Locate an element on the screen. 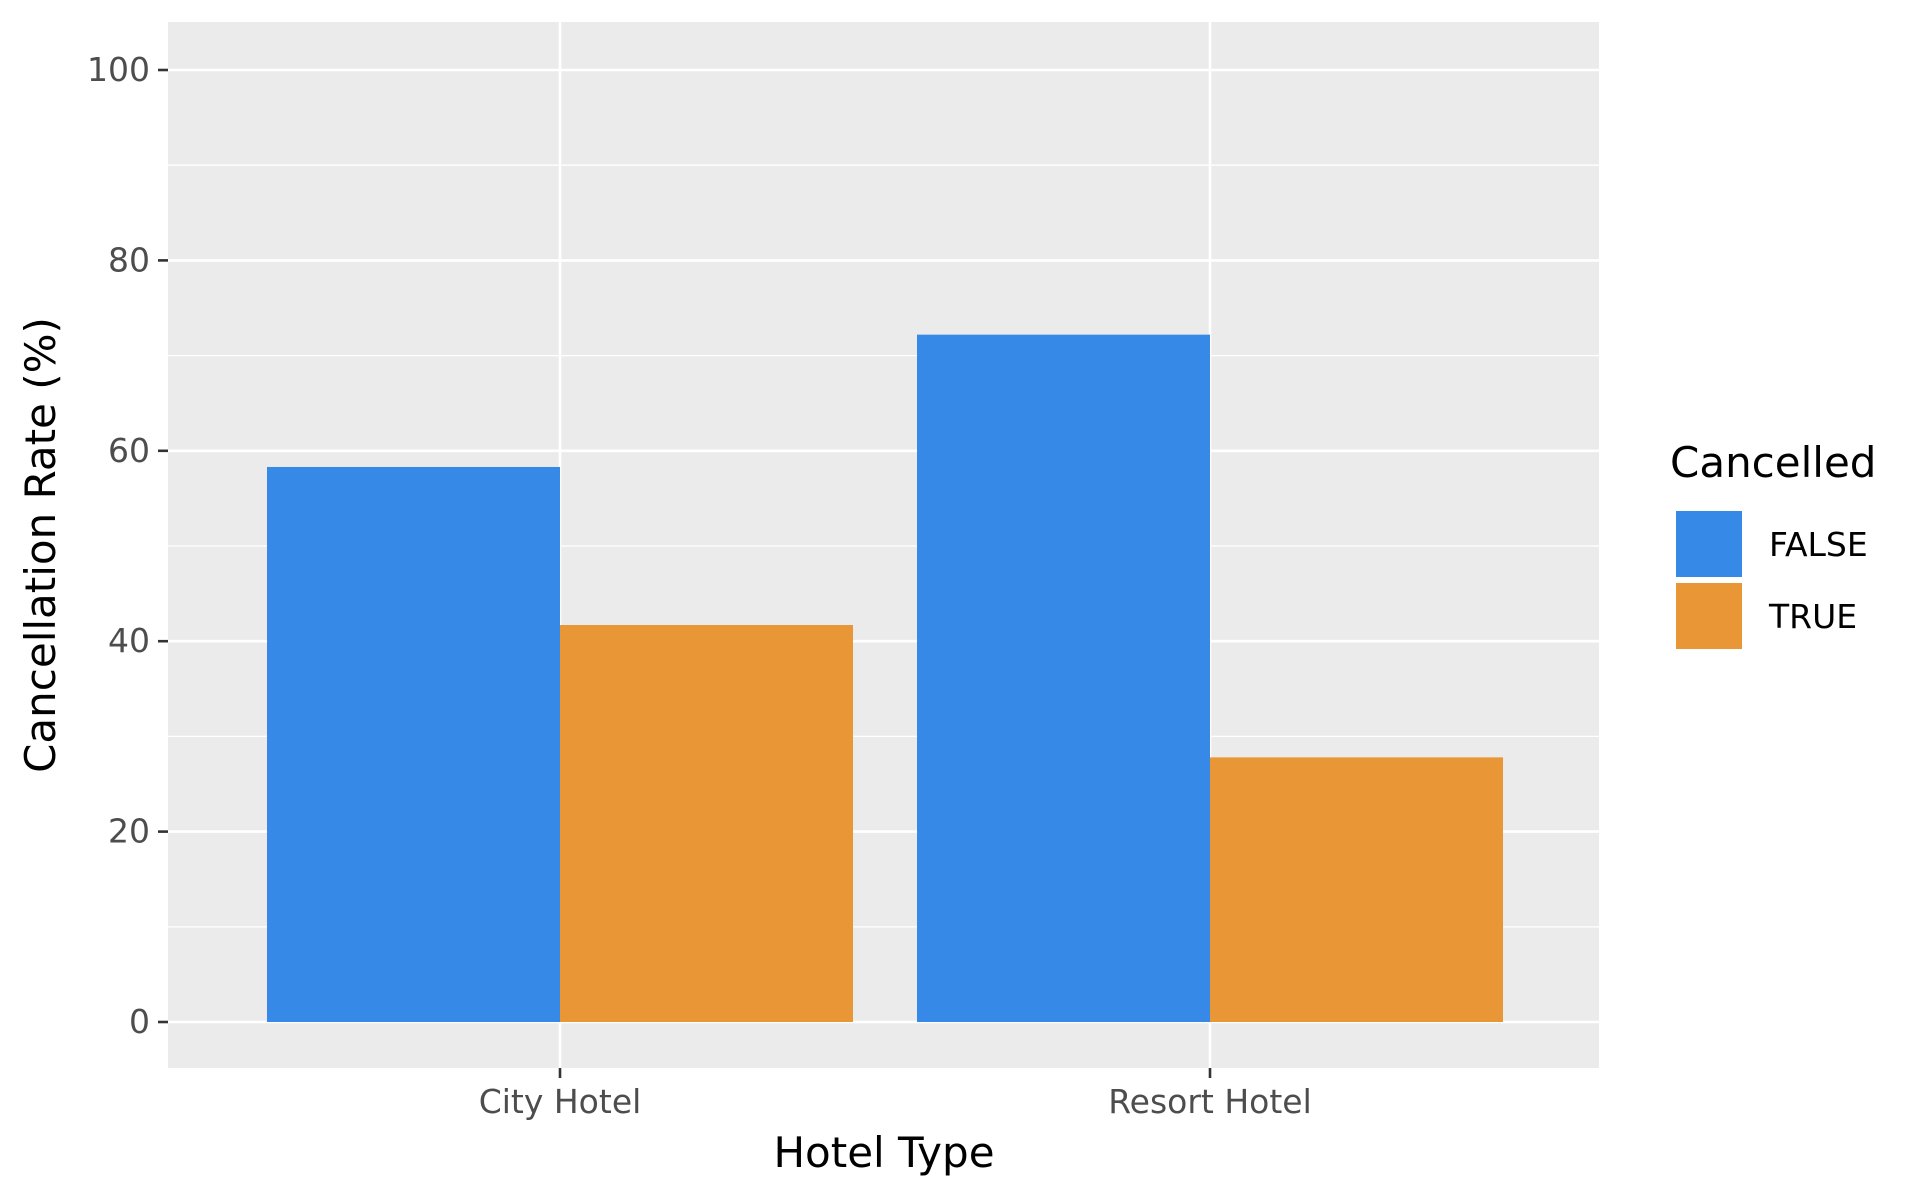  y-tick-label: 0 is located at coordinates (139, 1021).